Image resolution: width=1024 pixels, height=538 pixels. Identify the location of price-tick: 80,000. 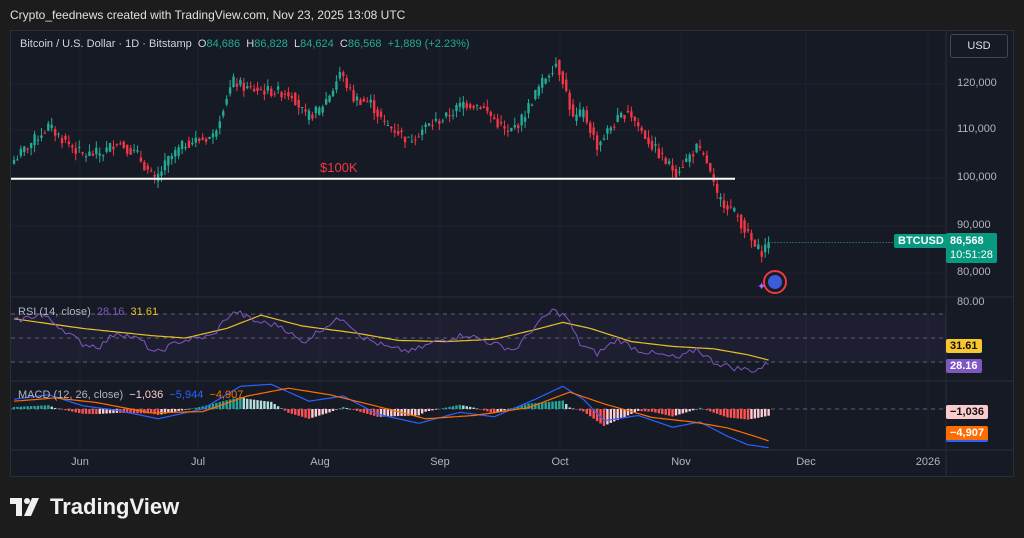
(974, 272).